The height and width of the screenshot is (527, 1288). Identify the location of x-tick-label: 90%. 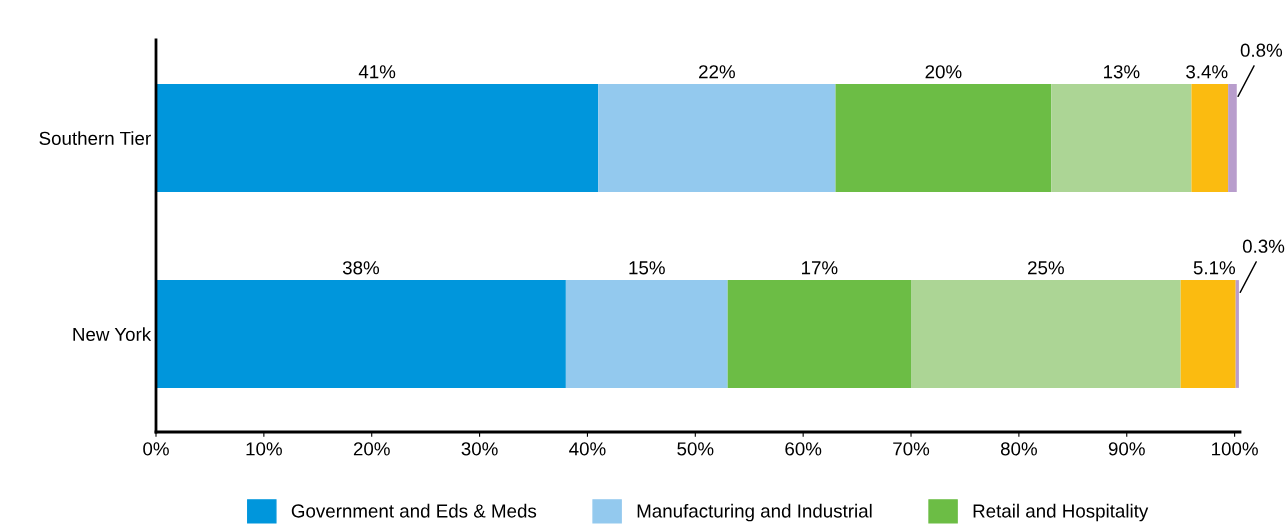
(1126, 449).